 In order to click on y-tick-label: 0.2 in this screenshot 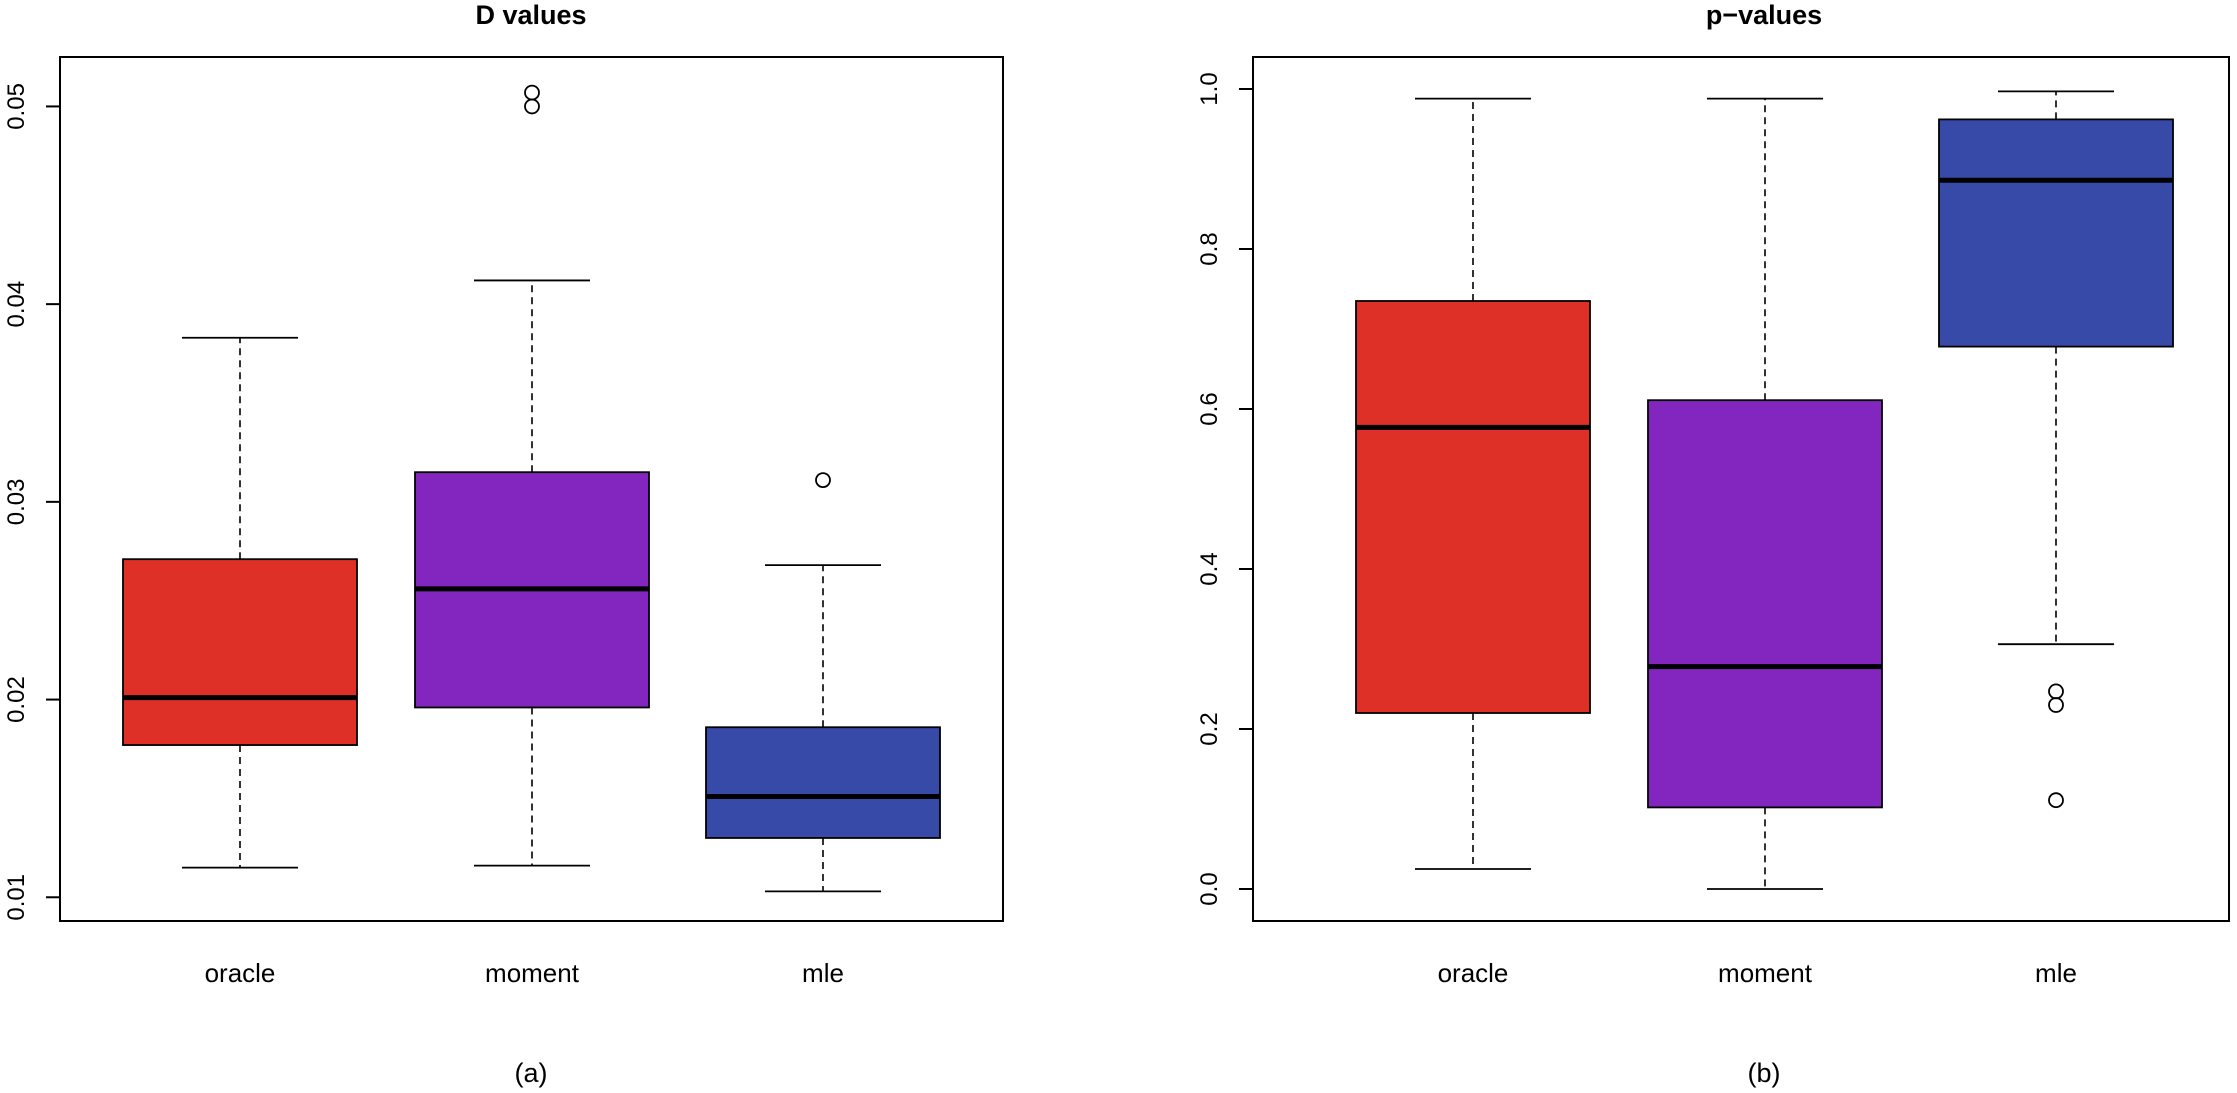, I will do `click(1209, 728)`.